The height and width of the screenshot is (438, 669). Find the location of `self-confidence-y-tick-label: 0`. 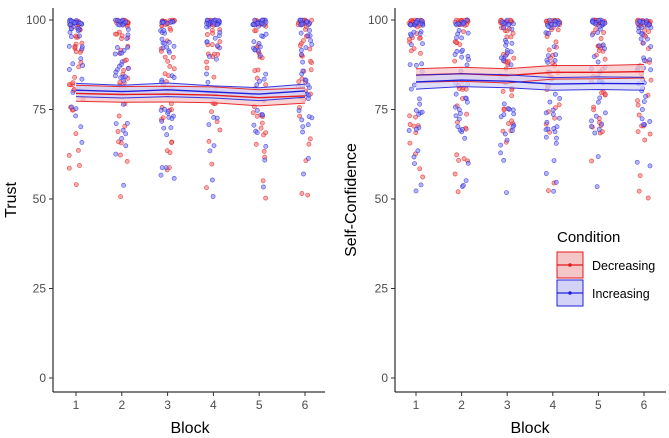

self-confidence-y-tick-label: 0 is located at coordinates (384, 378).